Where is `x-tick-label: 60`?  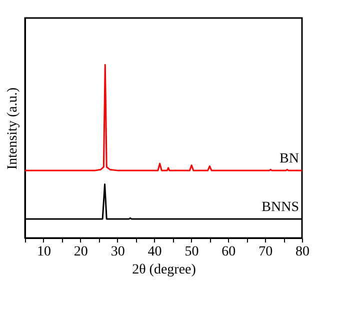
x-tick-label: 60 is located at coordinates (229, 252).